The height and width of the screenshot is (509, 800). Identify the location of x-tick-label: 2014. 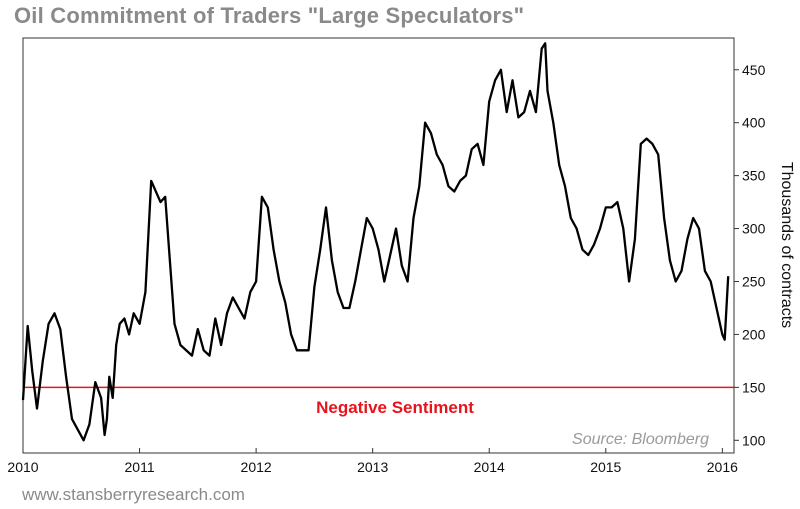
(489, 467).